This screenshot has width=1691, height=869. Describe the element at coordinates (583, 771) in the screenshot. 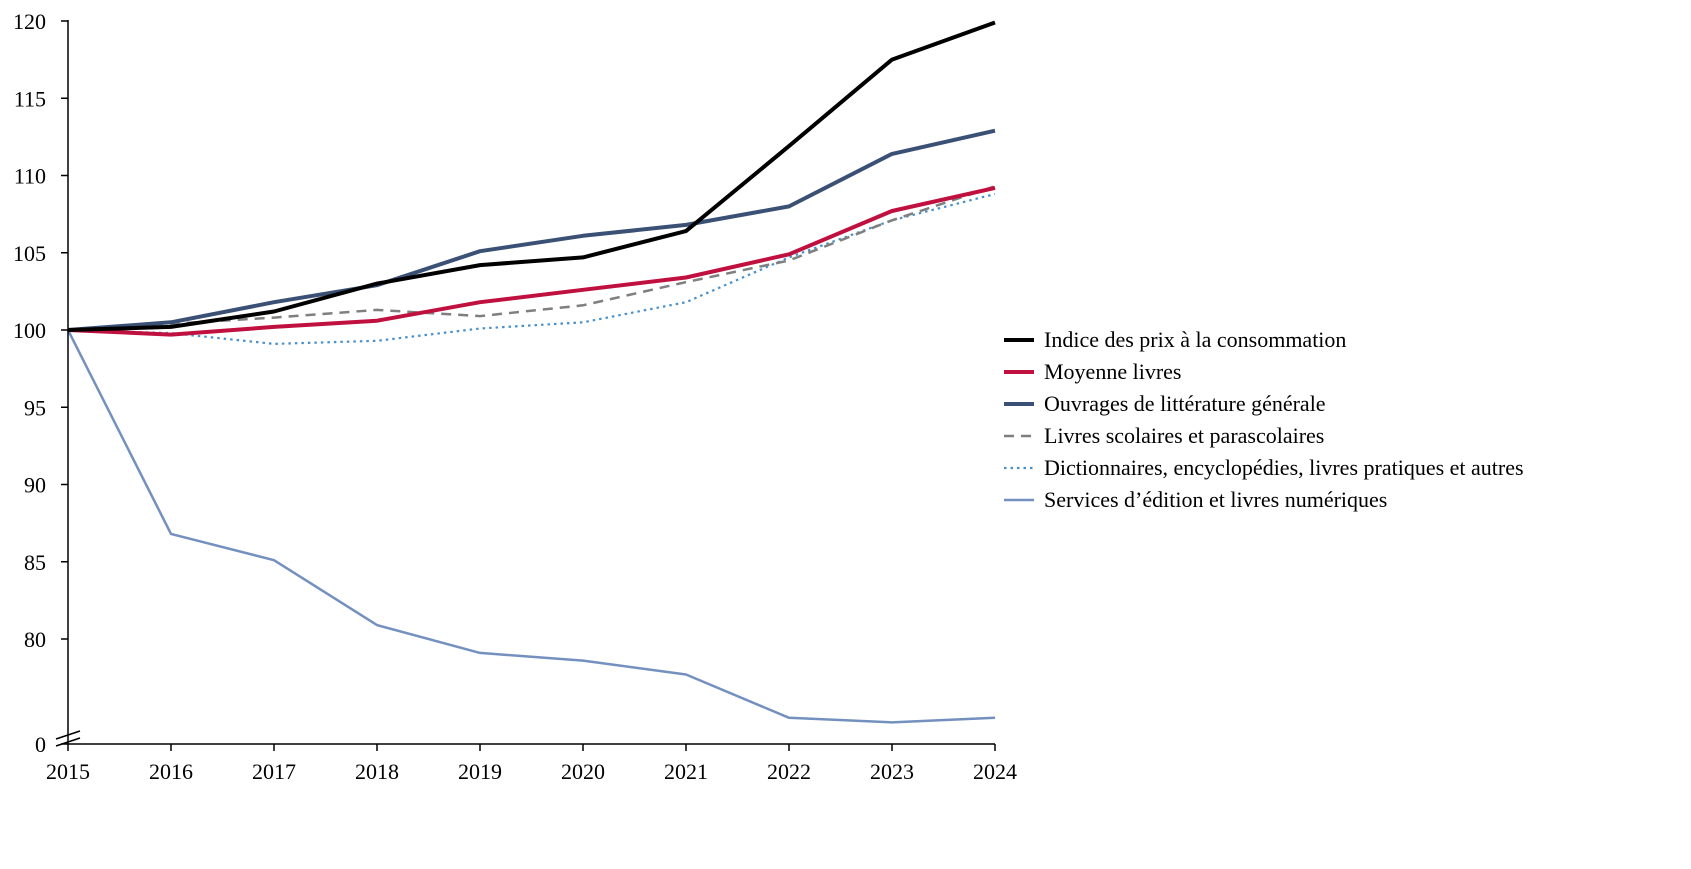

I see `x-tick-label: 2020` at that location.